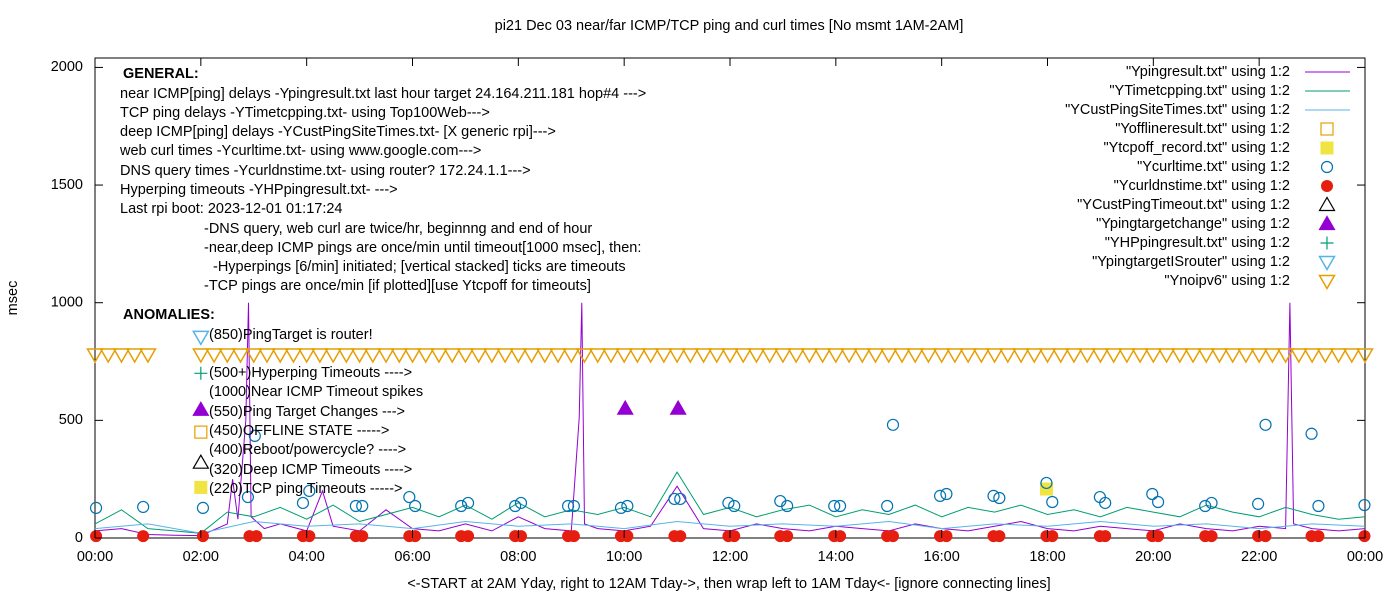 Image resolution: width=1400 pixels, height=600 pixels. What do you see at coordinates (316, 392) in the screenshot?
I see `annotation: (1000)Near ICMP Timeout spikes` at bounding box center [316, 392].